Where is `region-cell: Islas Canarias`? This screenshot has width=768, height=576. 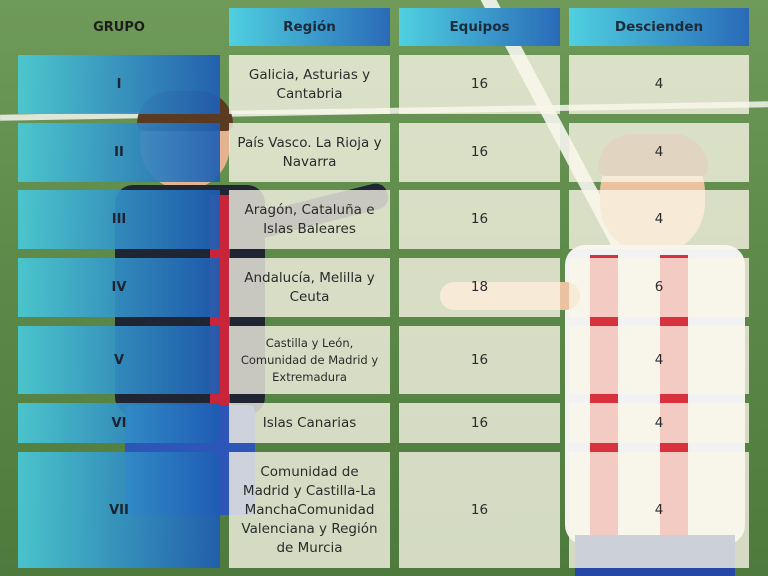
region-cell: Islas Canarias is located at coordinates (309, 423).